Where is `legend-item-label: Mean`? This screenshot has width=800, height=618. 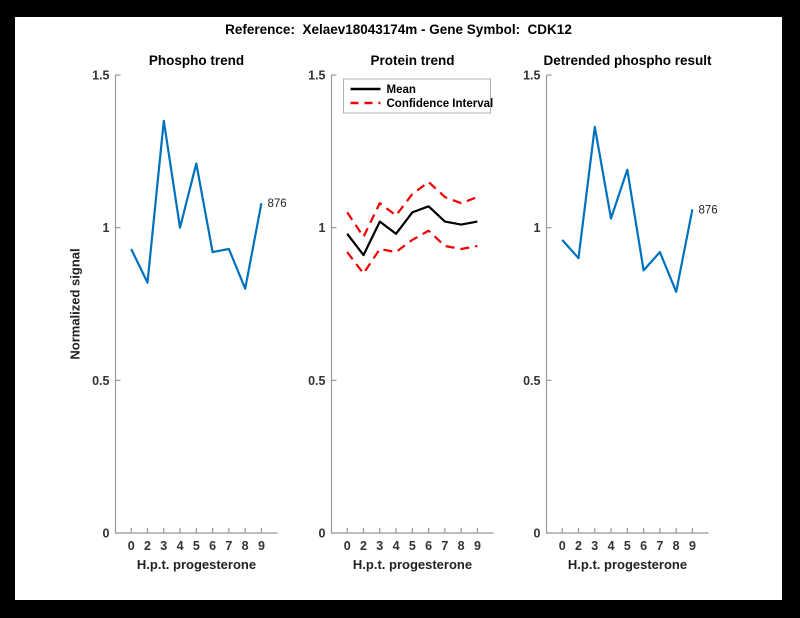 legend-item-label: Mean is located at coordinates (401, 90).